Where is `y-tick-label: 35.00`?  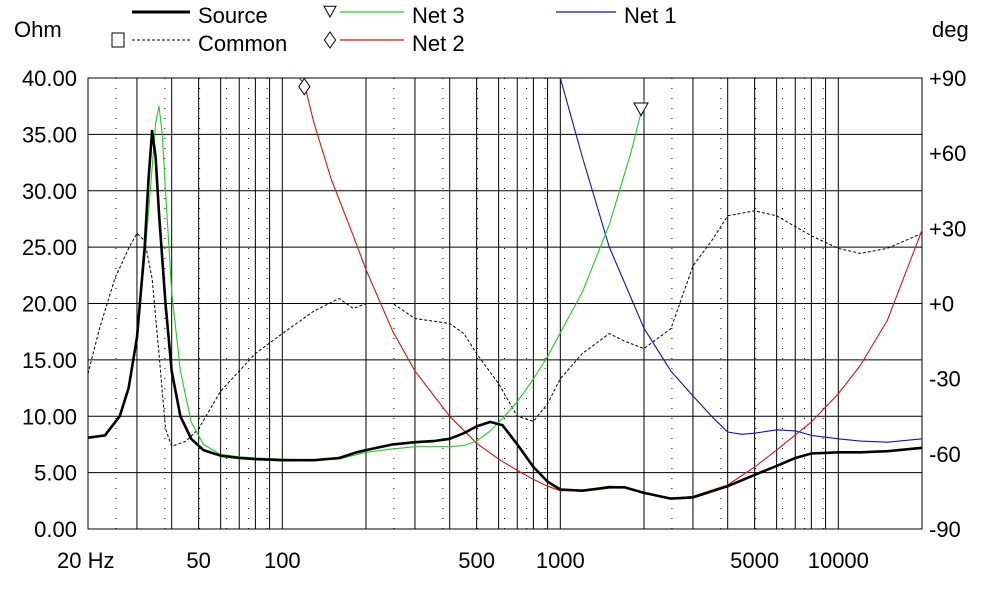 y-tick-label: 35.00 is located at coordinates (49, 134).